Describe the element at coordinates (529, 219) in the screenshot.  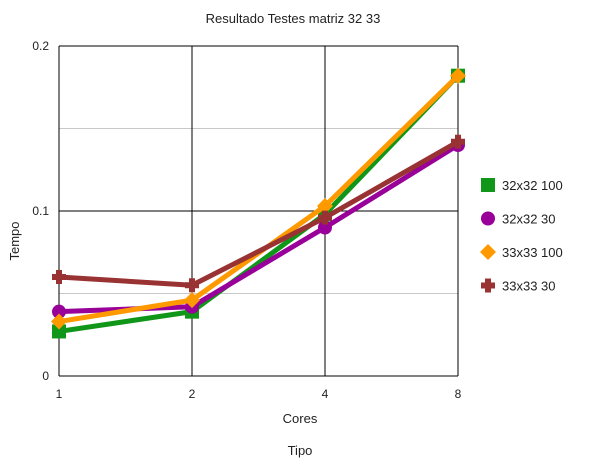
I see `legend-label: 32x32 30` at that location.